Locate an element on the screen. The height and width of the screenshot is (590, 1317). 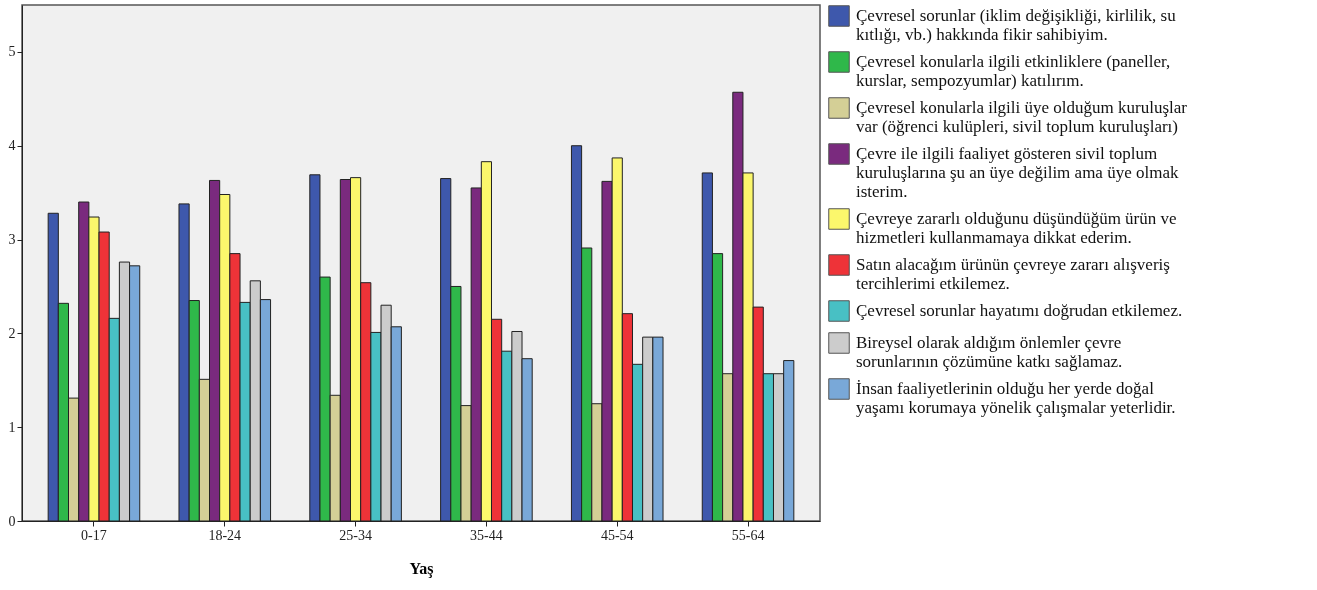
x-tick-label: 25-34 is located at coordinates (355, 535).